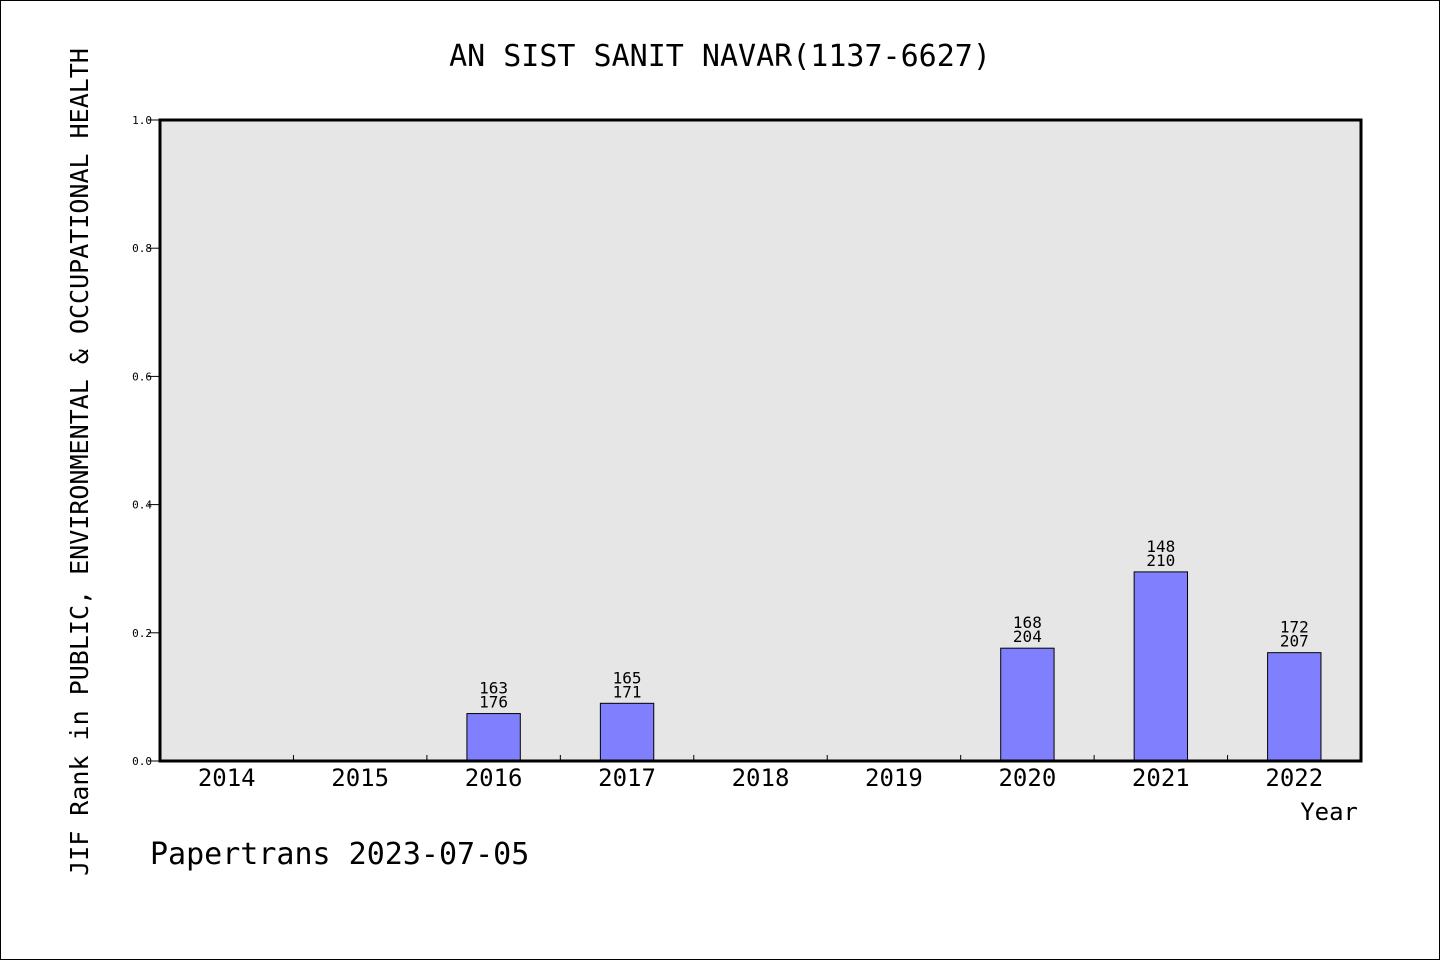 The height and width of the screenshot is (960, 1440). What do you see at coordinates (1027, 636) in the screenshot?
I see `bar-total-label: 204` at bounding box center [1027, 636].